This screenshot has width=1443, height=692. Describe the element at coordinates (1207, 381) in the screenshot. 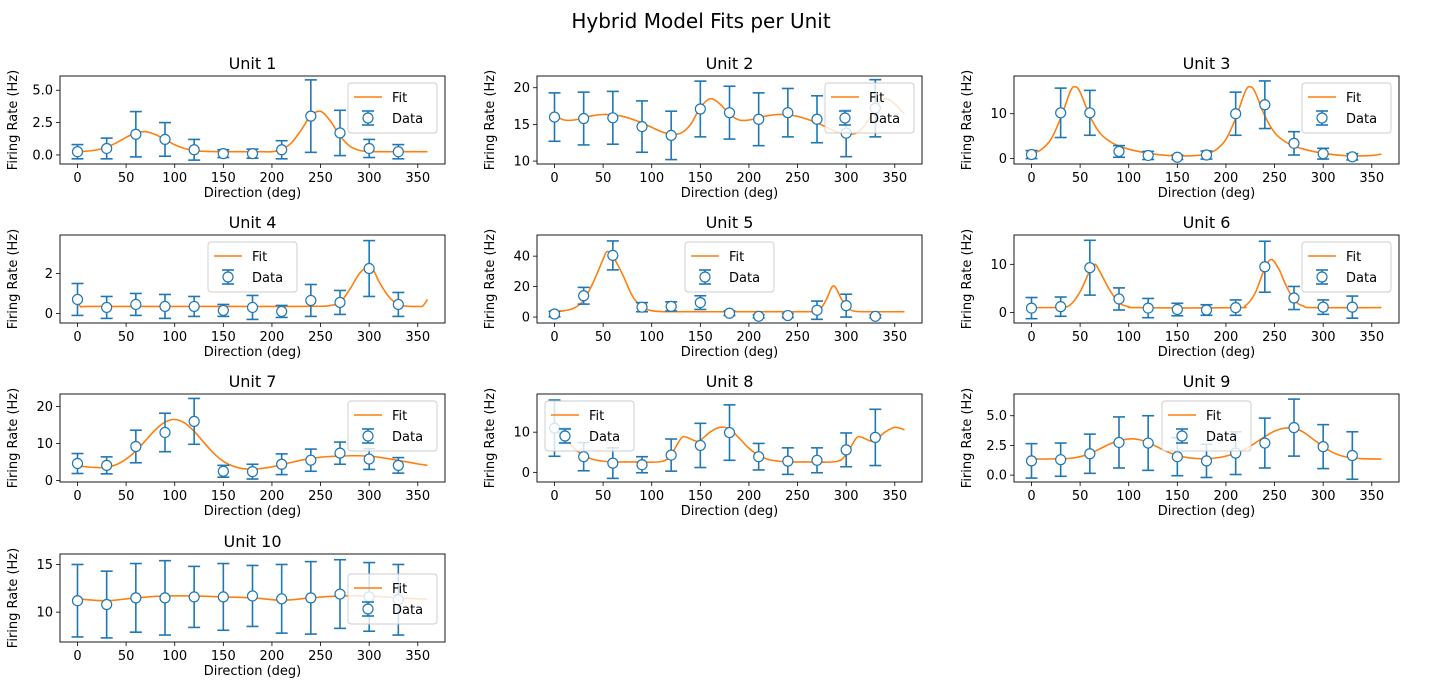

I see `subplot-title: Unit 9` at that location.